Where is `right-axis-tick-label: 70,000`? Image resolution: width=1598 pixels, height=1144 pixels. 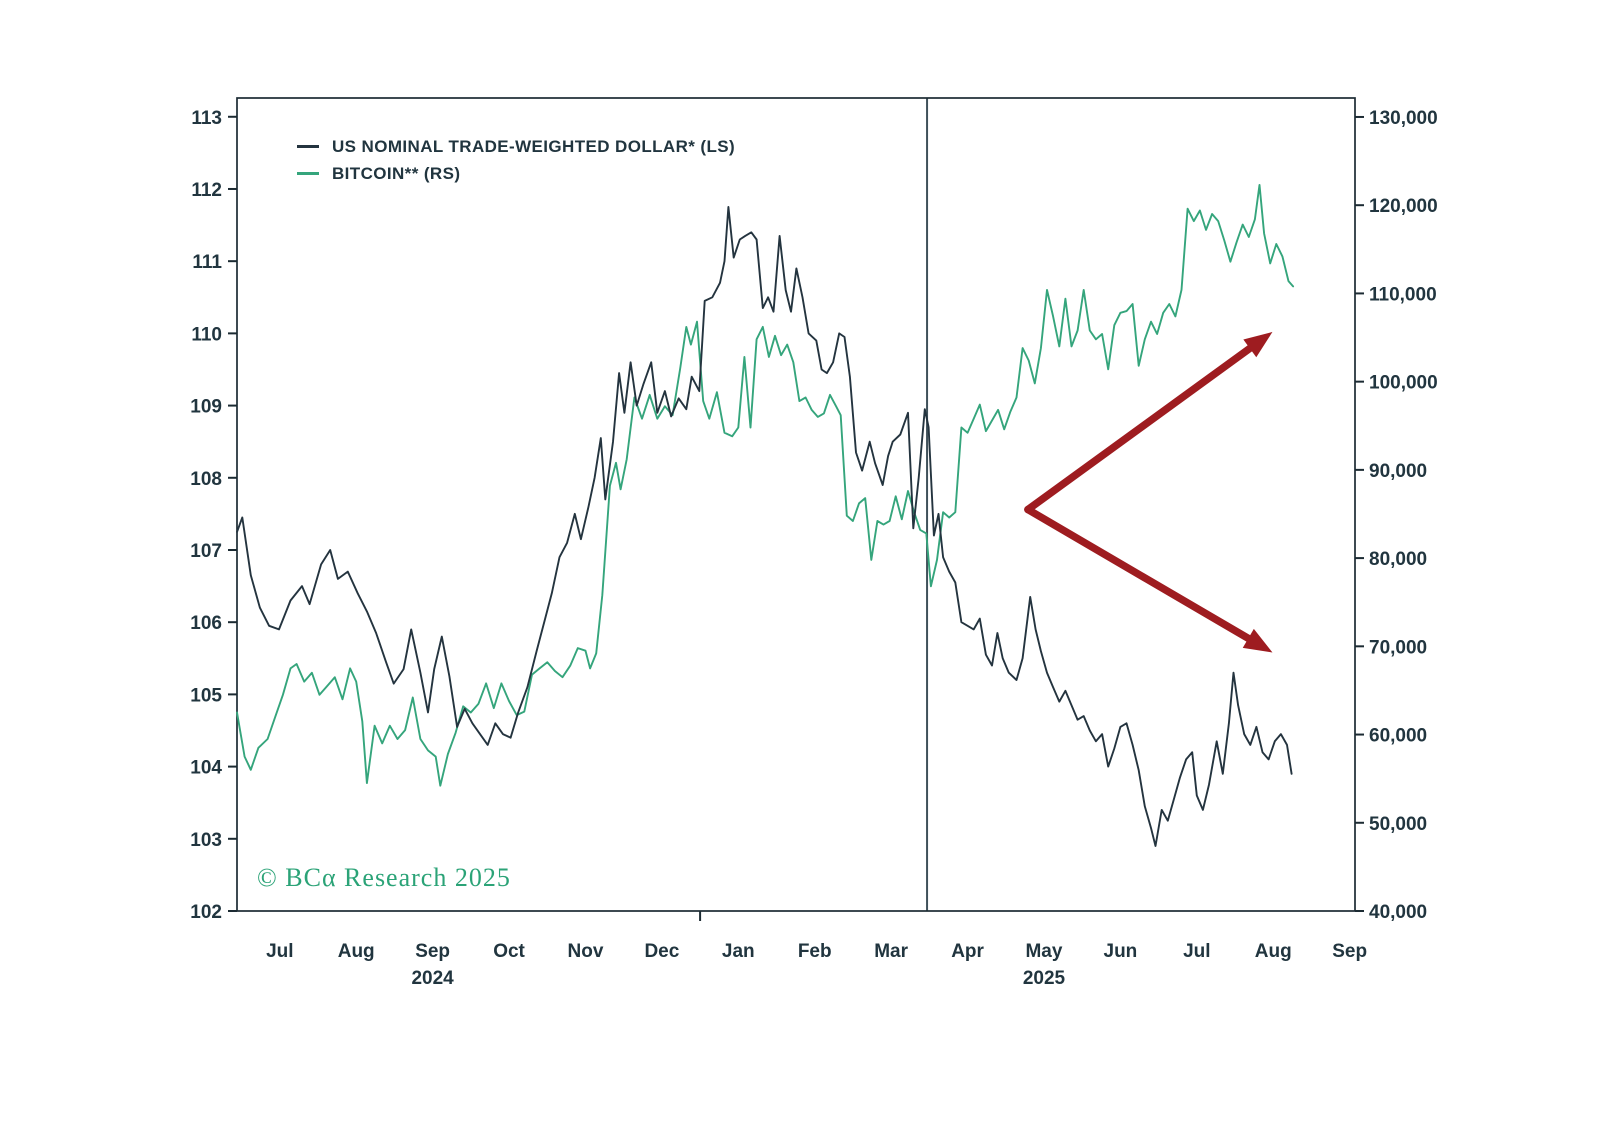 right-axis-tick-label: 70,000 is located at coordinates (1398, 647).